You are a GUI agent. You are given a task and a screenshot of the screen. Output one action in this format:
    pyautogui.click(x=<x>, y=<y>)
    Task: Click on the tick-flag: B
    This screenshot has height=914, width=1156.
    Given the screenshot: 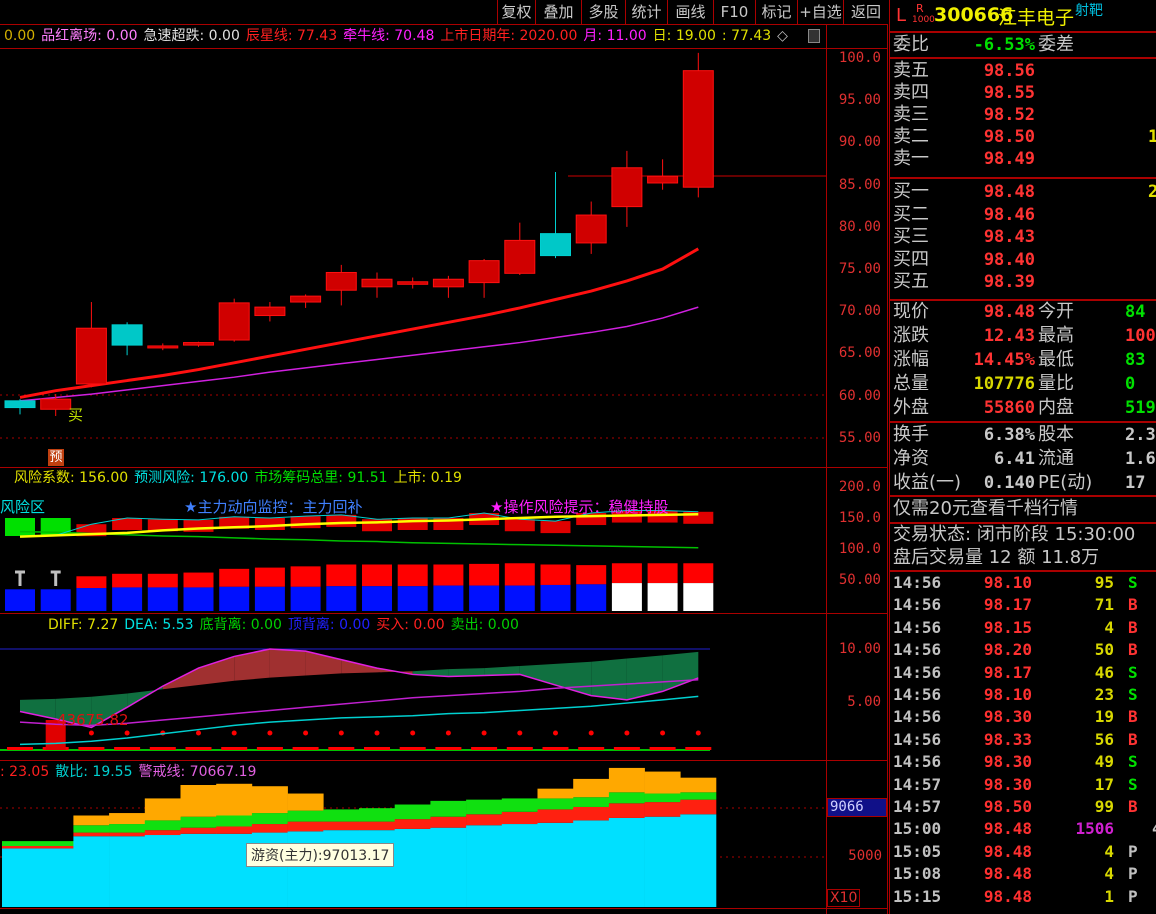 What is the action you would take?
    pyautogui.click(x=1133, y=739)
    